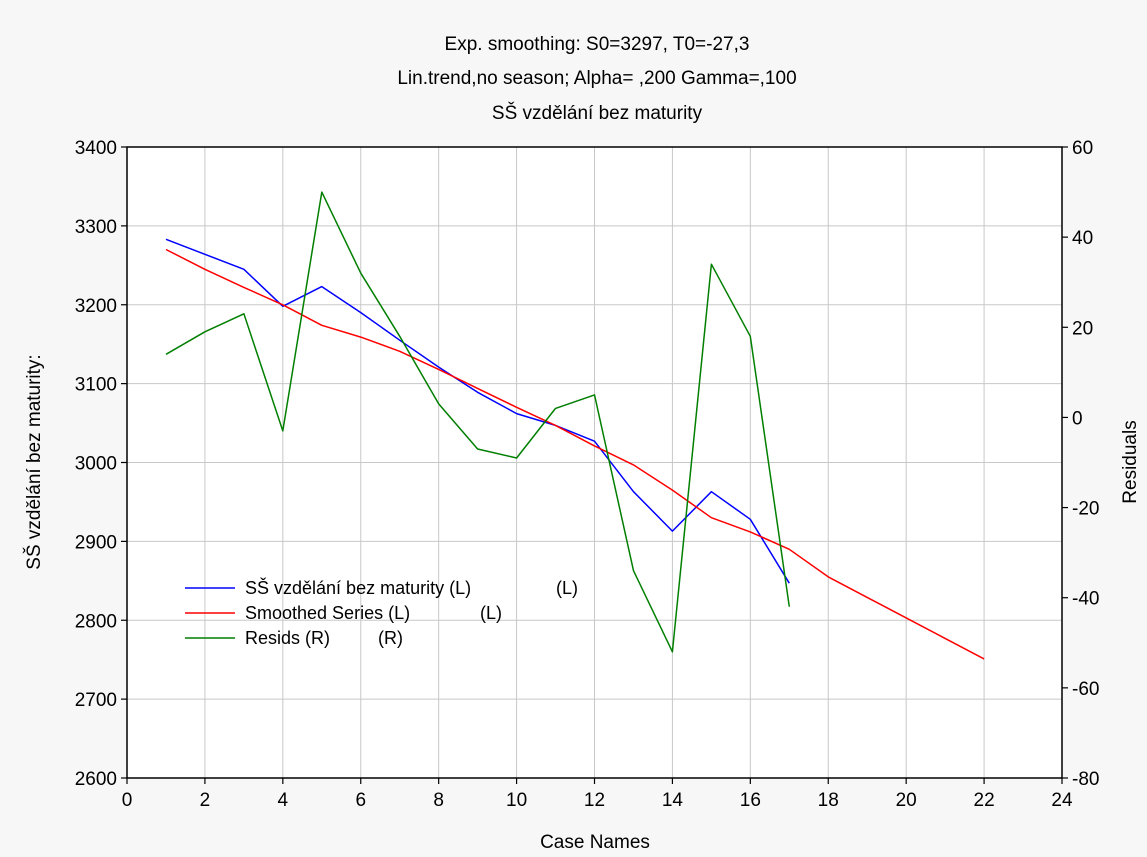  What do you see at coordinates (127, 800) in the screenshot?
I see `x-tick-label: 0` at bounding box center [127, 800].